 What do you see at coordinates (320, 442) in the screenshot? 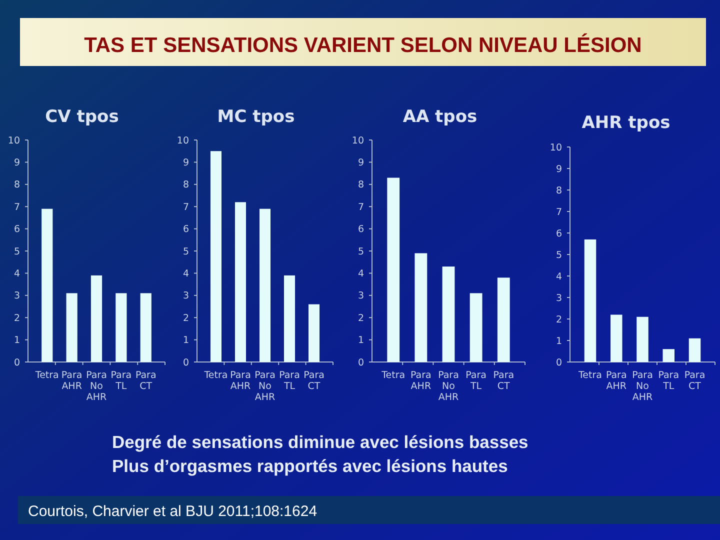
I see `text: Degré de sensations diminue avec lésions basses` at bounding box center [320, 442].